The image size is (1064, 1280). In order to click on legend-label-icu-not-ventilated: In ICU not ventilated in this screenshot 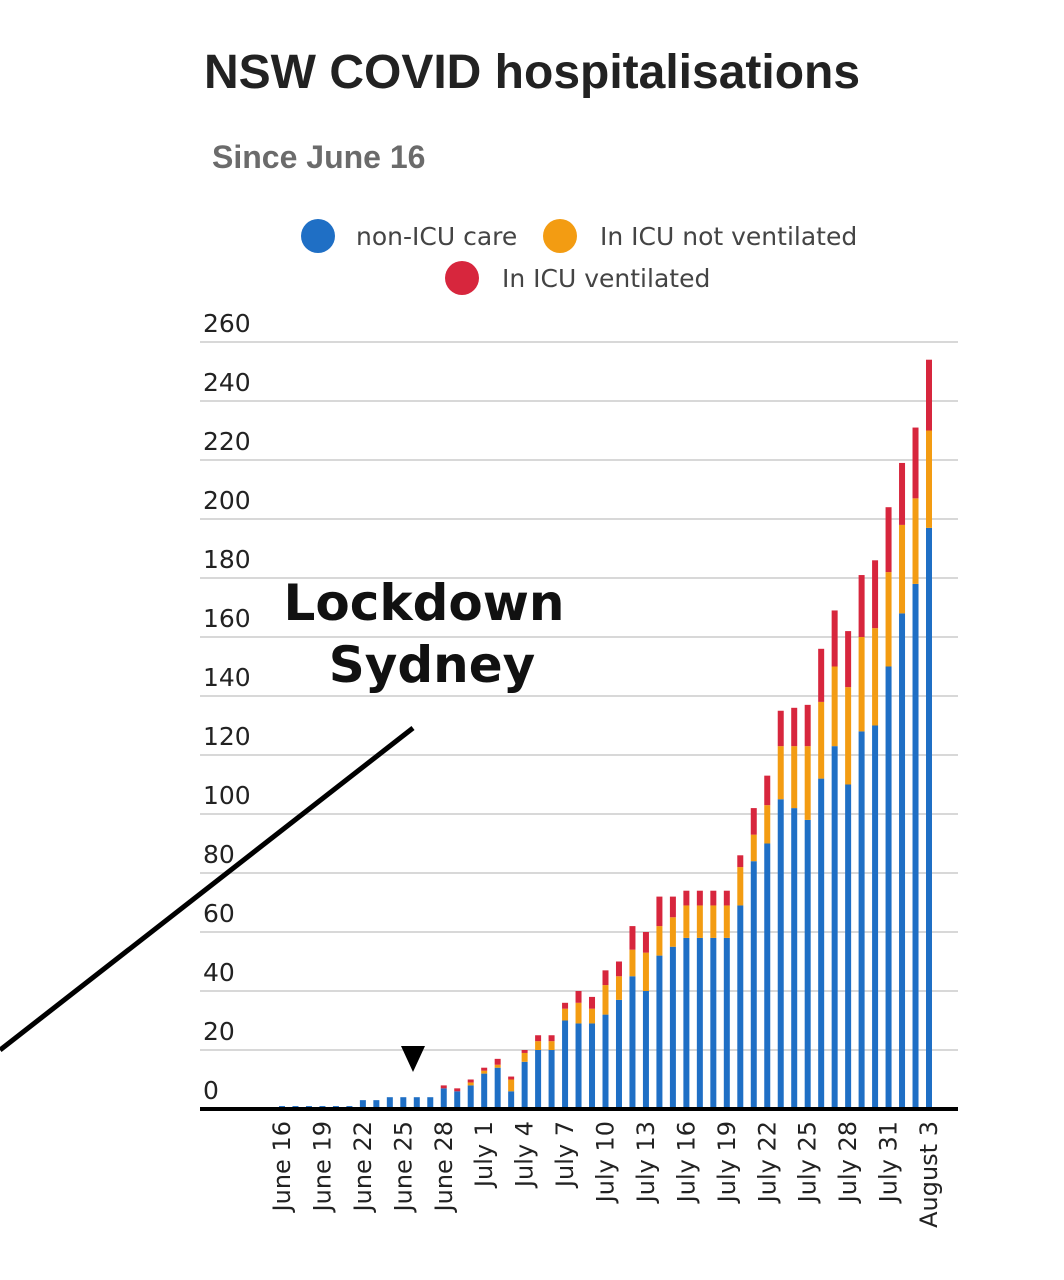, I will do `click(728, 236)`.